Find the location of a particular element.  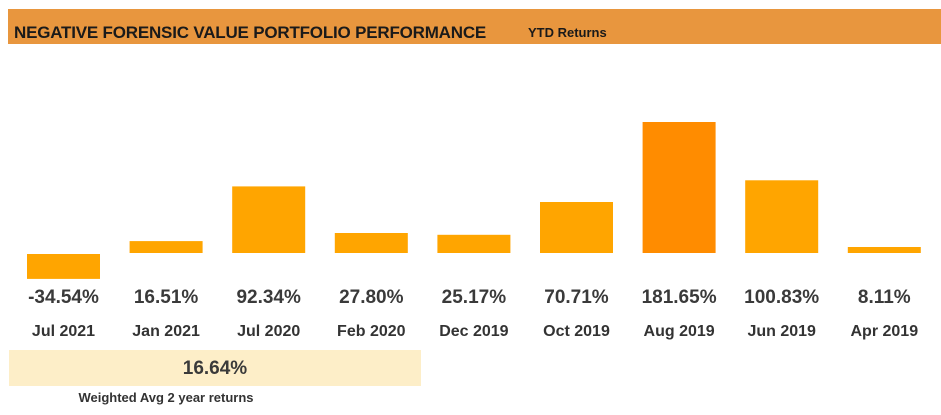

value-label: 181.65% is located at coordinates (679, 297).